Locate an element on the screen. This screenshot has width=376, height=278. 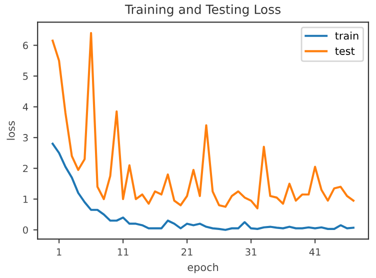
x-tick-label: 1 is located at coordinates (59, 252).